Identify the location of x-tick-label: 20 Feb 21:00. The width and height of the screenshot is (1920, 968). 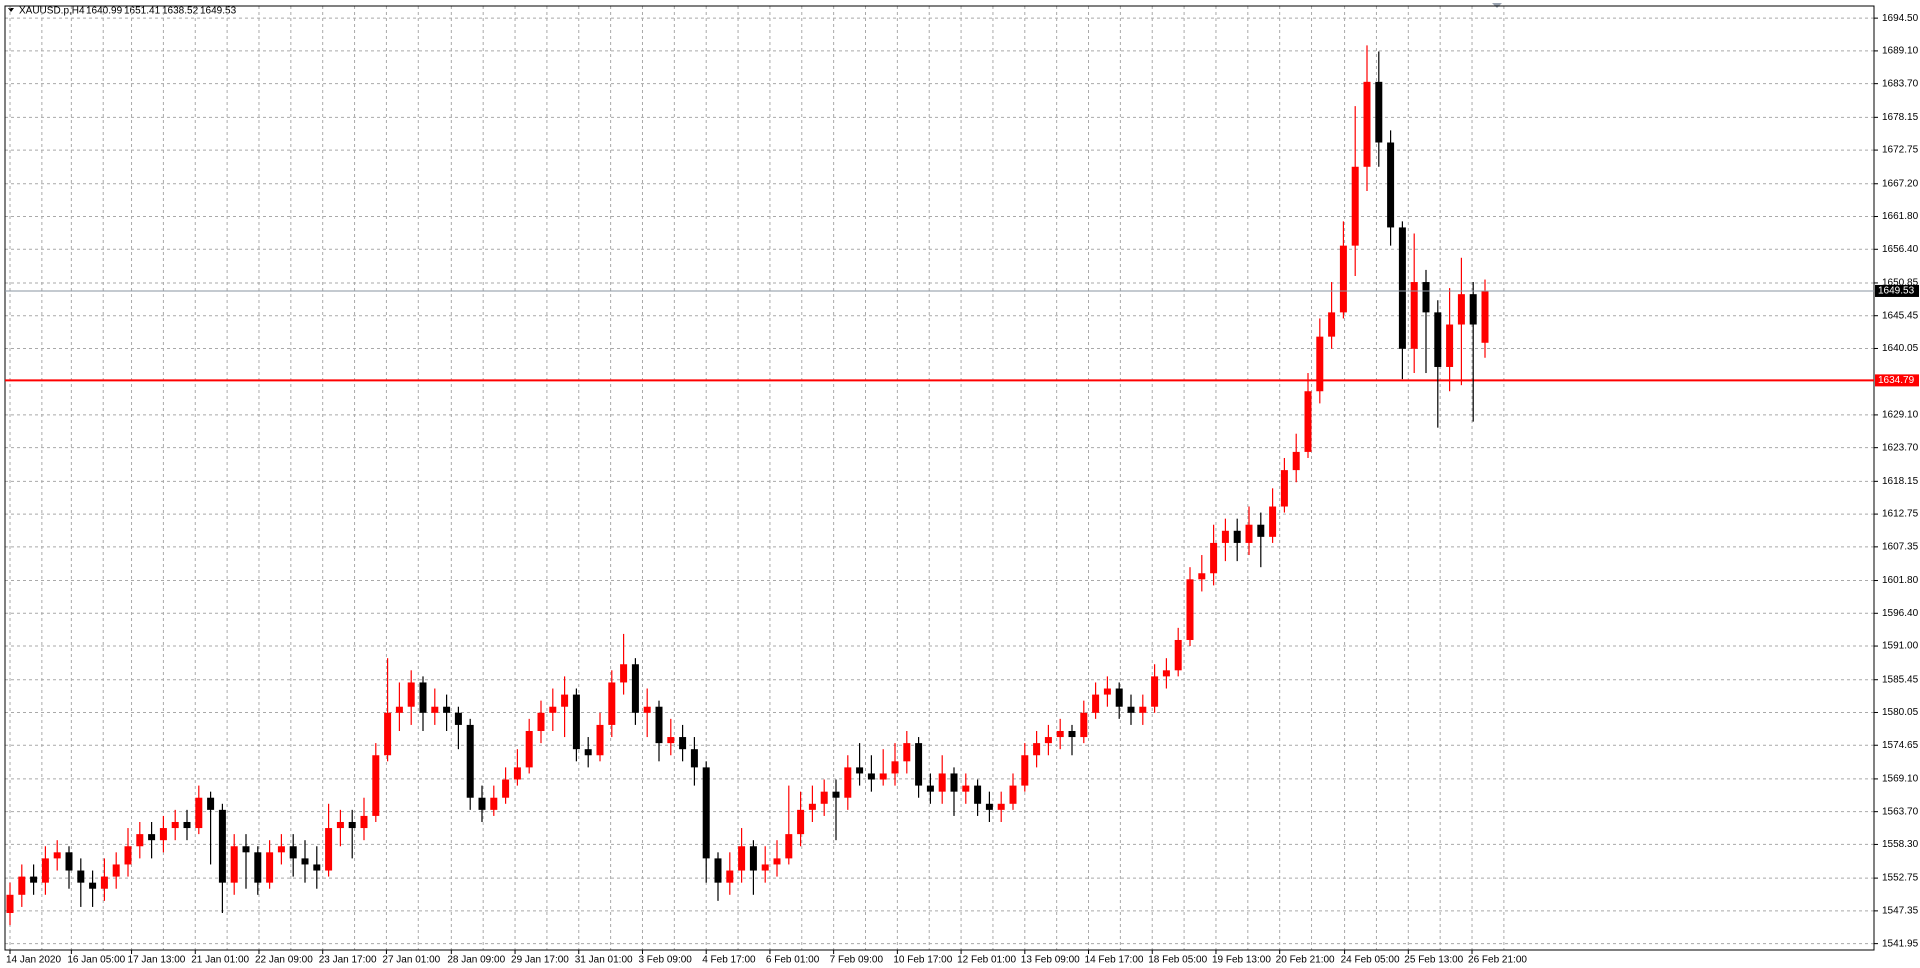
(1305, 960).